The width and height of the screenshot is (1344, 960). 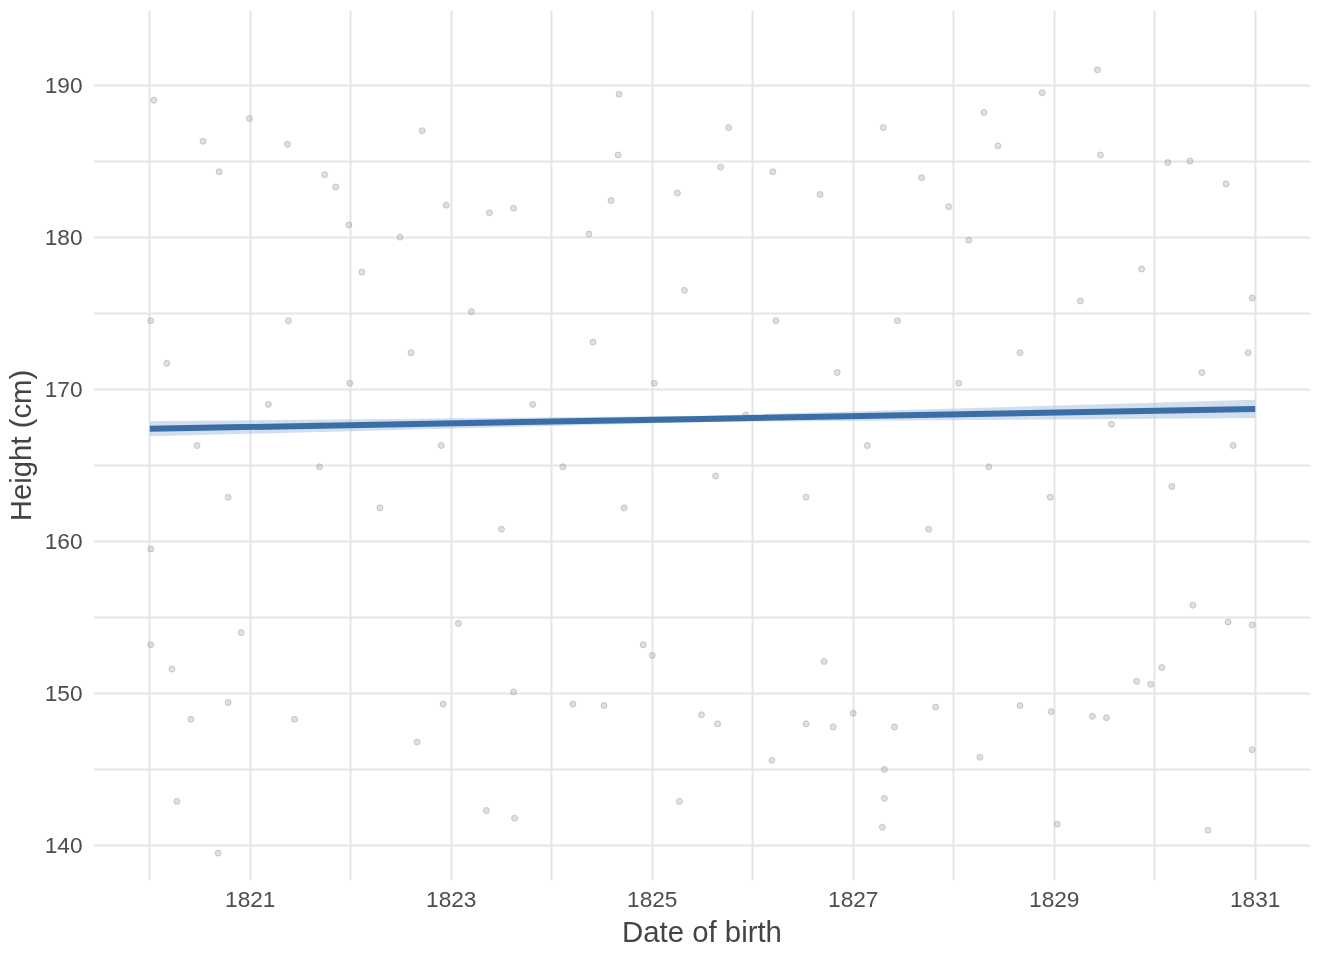 What do you see at coordinates (702, 931) in the screenshot?
I see `x-axis-title: Date of birth` at bounding box center [702, 931].